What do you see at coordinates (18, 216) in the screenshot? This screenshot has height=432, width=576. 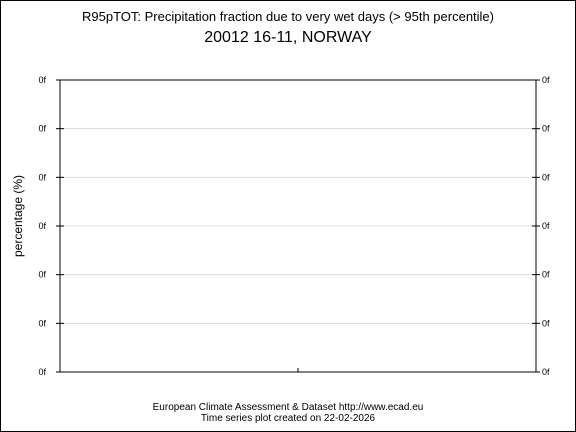 I see `y-axis-label: percentage (%)` at bounding box center [18, 216].